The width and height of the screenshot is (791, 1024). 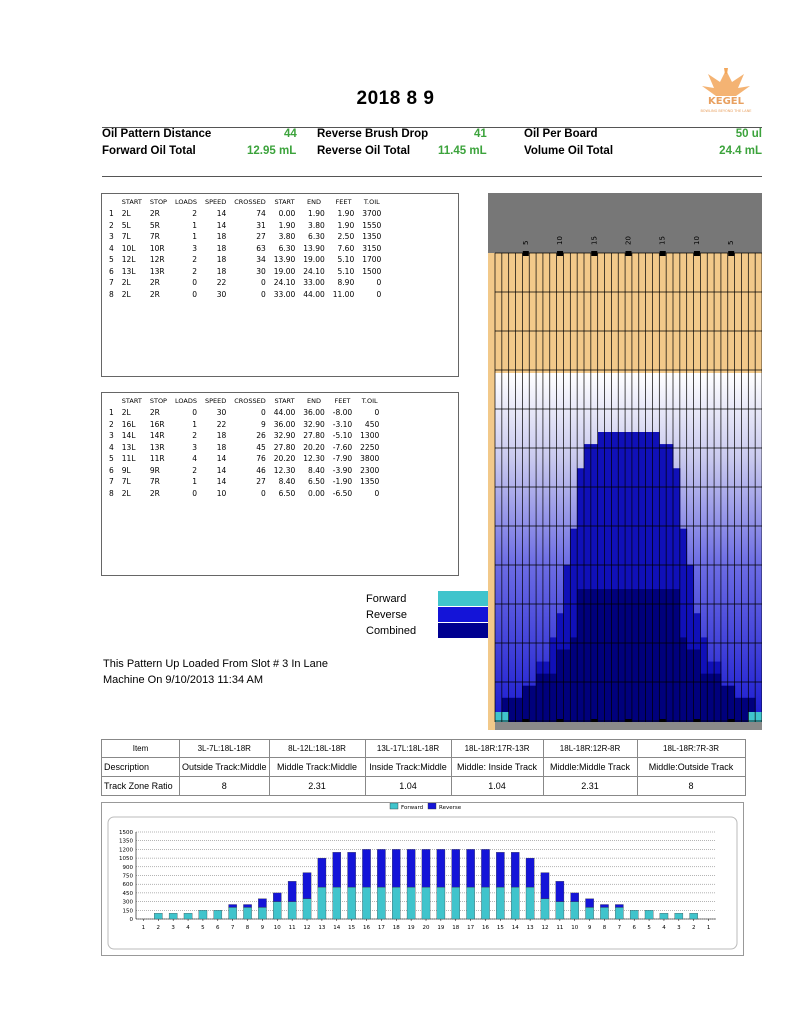 What do you see at coordinates (111, 237) in the screenshot?
I see `table-cell: 3` at bounding box center [111, 237].